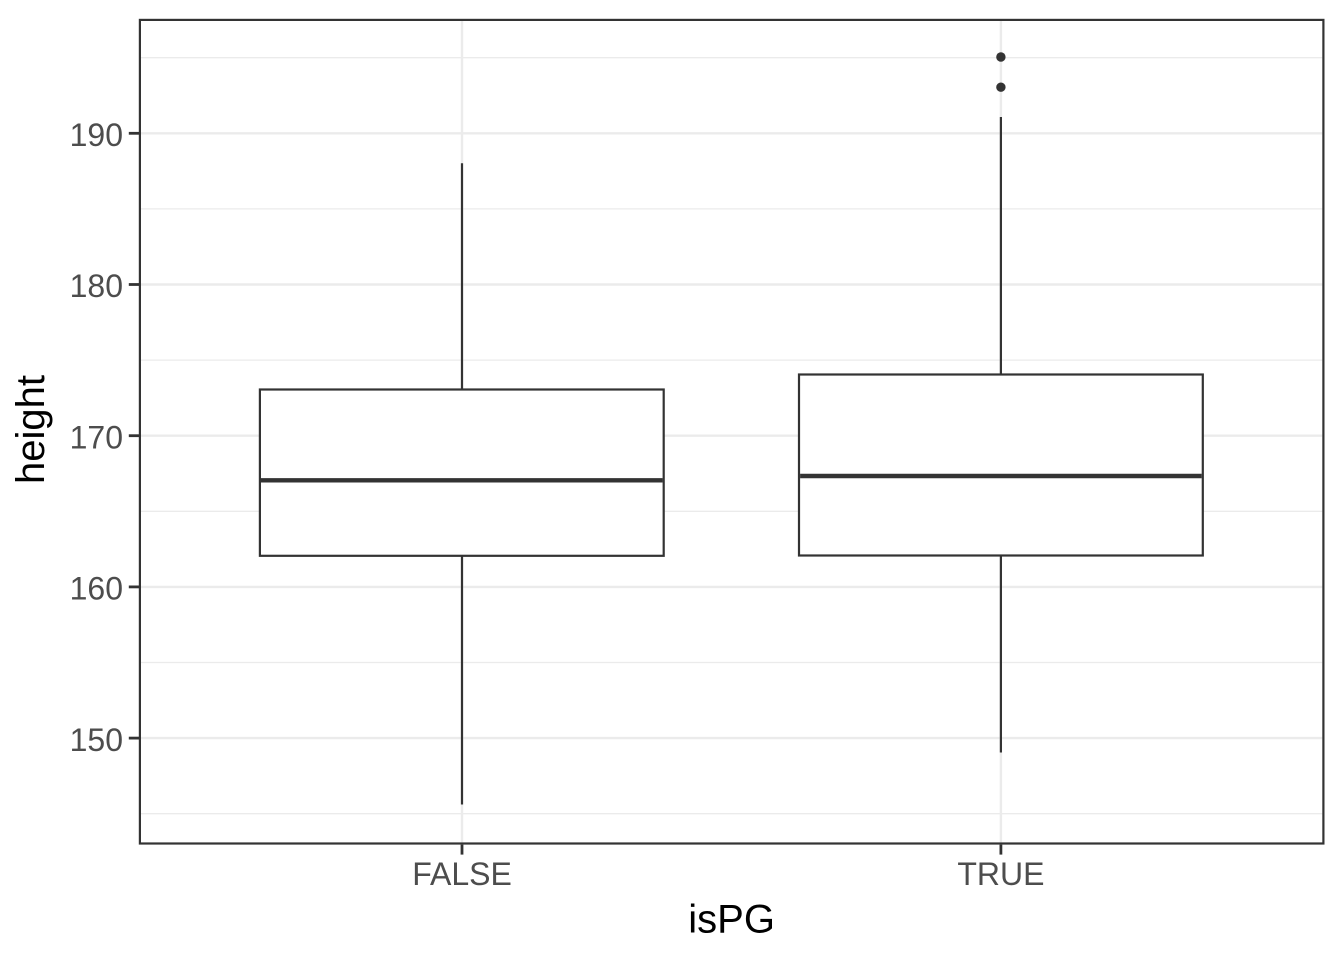 The height and width of the screenshot is (960, 1344). Describe the element at coordinates (96, 437) in the screenshot. I see `svg-text: 170` at that location.